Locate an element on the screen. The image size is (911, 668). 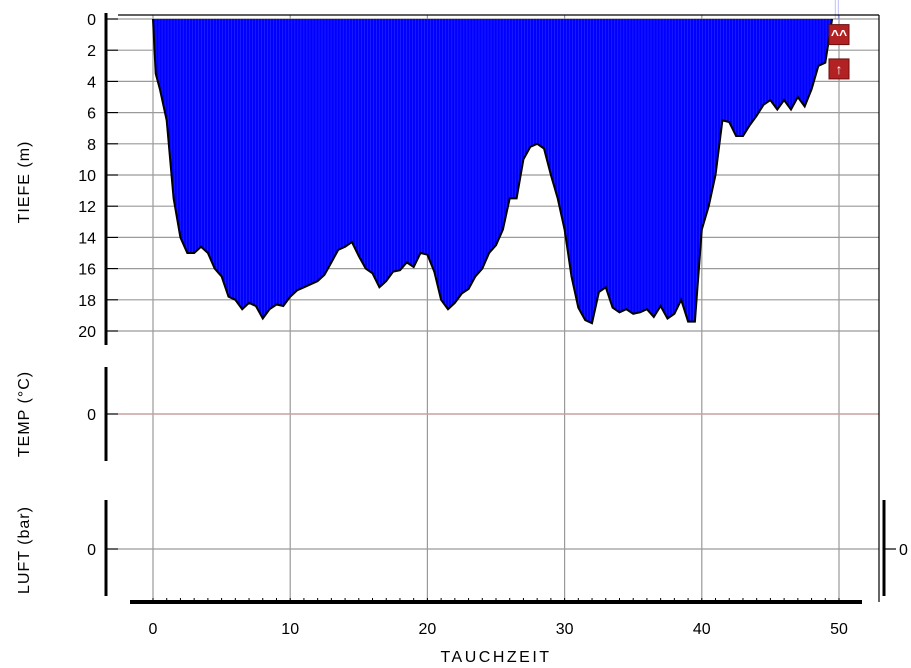
ascent-warning-icon is located at coordinates (839, 35).